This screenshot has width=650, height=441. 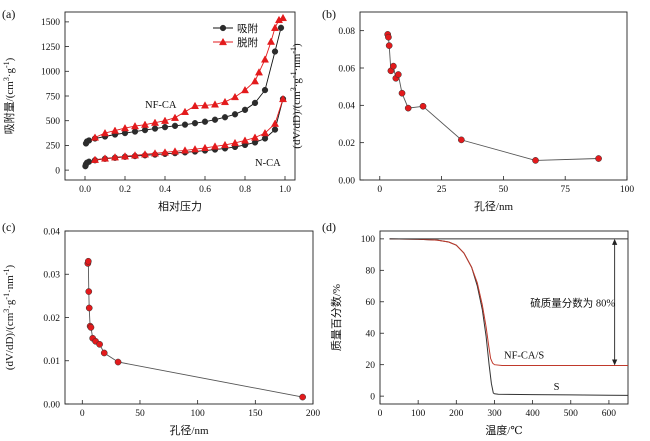 What do you see at coordinates (247, 42) in the screenshot?
I see `legend-label: 脱附` at bounding box center [247, 42].